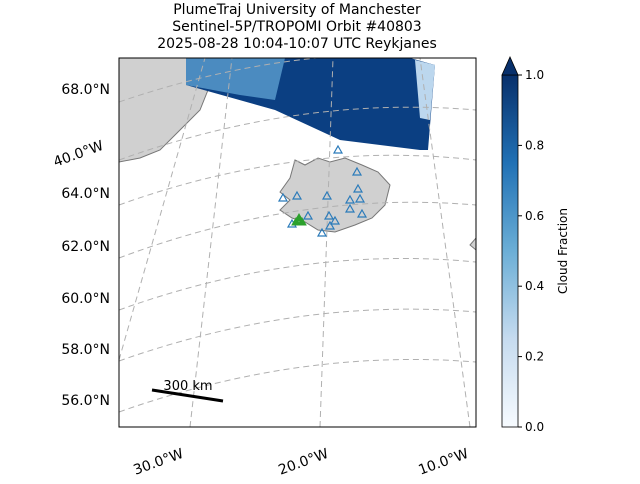 The image size is (640, 484). Describe the element at coordinates (187, 386) in the screenshot. I see `scale-bar-label: 300 km` at that location.